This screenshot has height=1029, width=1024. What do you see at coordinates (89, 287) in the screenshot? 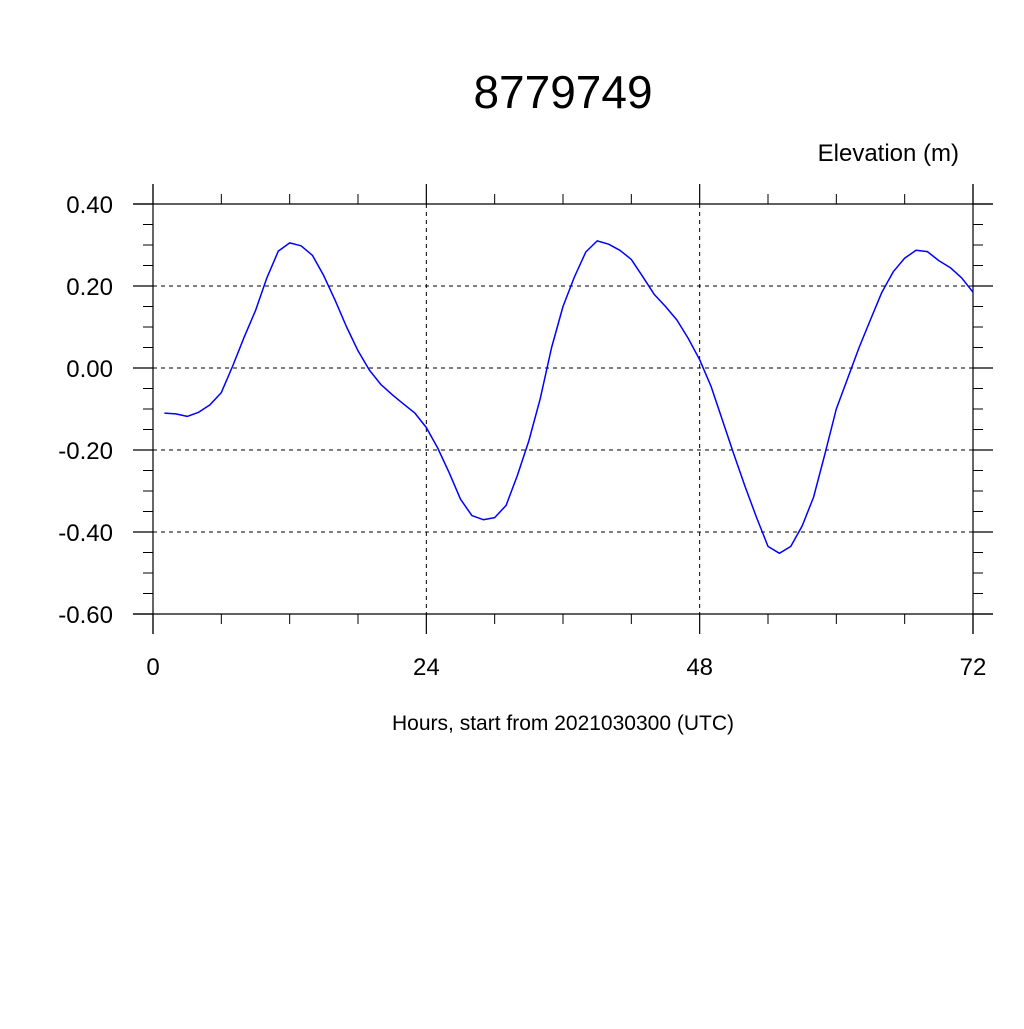
I see `y-tick-label: 0.20` at bounding box center [89, 287].